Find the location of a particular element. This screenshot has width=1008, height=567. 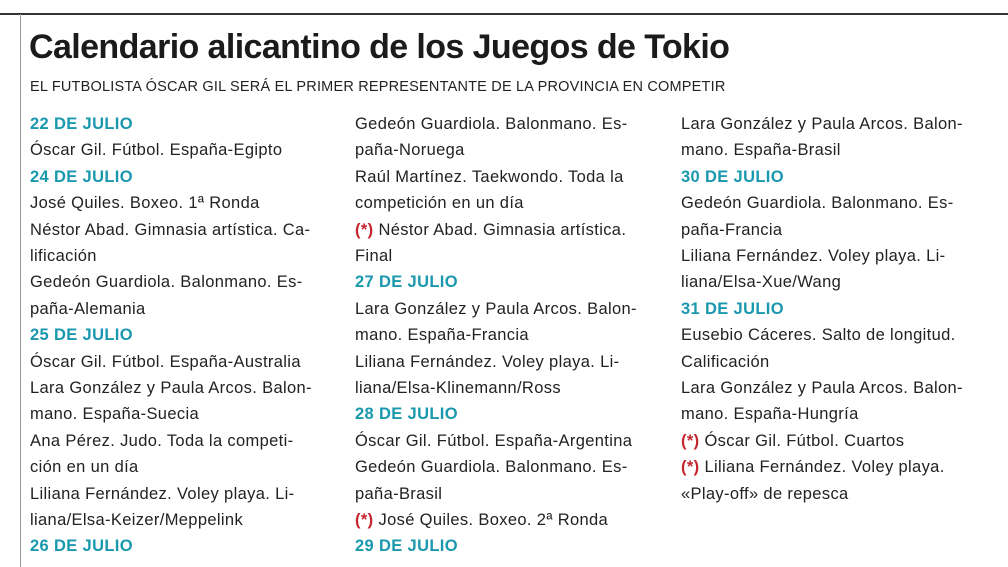

entry-text: José Quiles. Boxeo. 1ª Ronda is located at coordinates (145, 203).